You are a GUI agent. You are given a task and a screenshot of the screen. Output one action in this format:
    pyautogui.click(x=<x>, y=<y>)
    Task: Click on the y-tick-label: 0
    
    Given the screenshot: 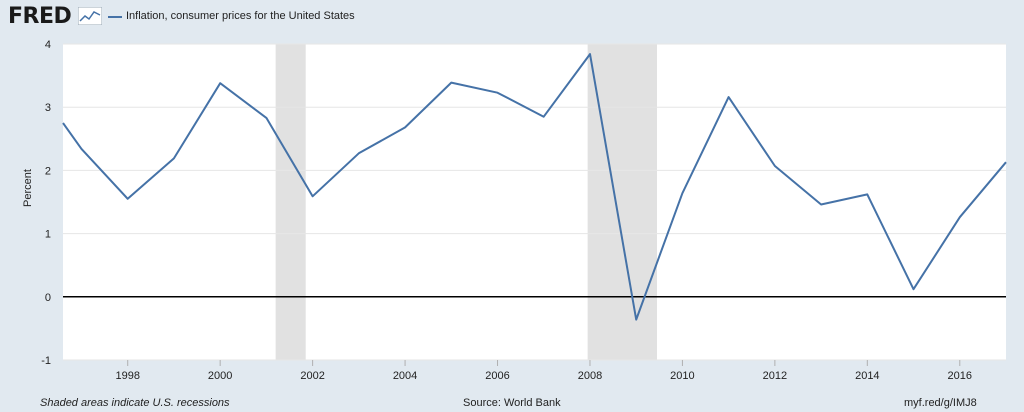 What is the action you would take?
    pyautogui.click(x=48, y=298)
    